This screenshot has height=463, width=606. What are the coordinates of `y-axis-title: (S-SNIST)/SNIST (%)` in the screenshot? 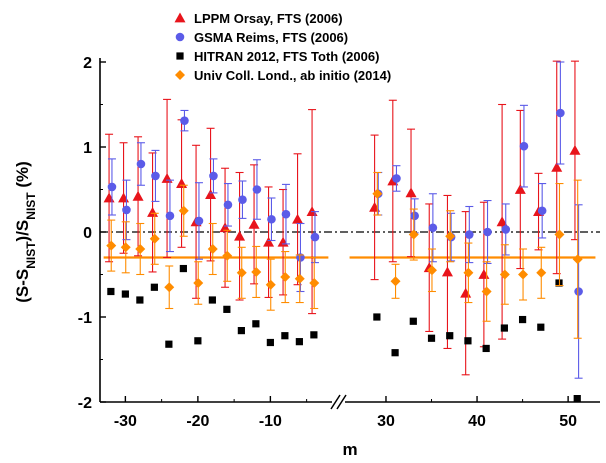 It's located at (25, 232).